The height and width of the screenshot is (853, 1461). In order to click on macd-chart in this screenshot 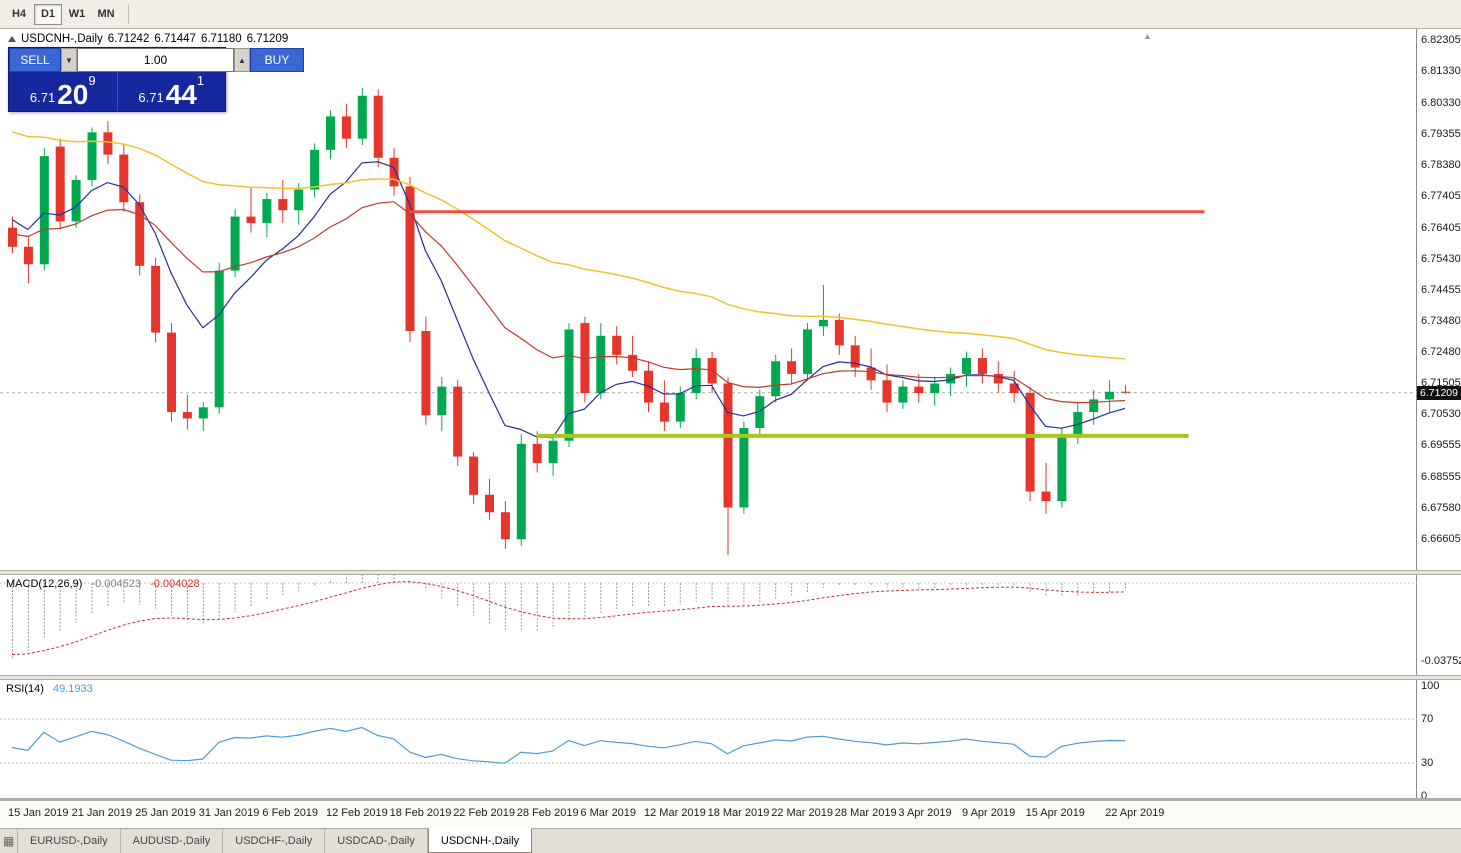, I will do `click(708, 625)`.